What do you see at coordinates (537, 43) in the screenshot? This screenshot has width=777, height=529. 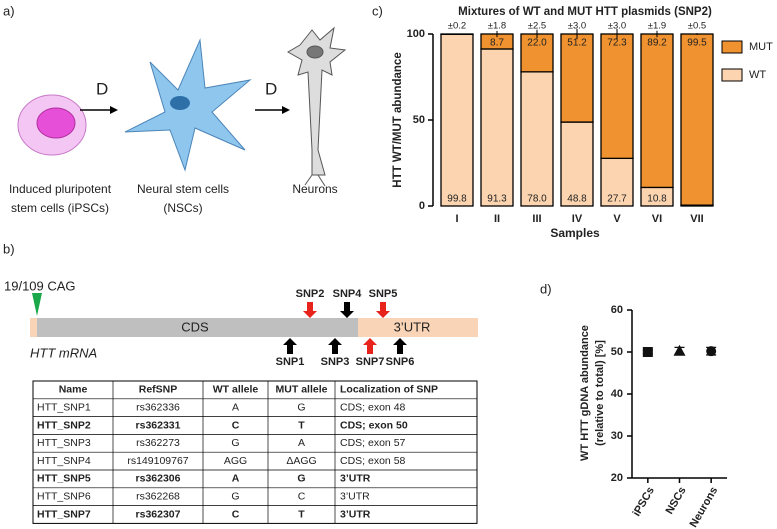 I see `value-label: 22.0` at bounding box center [537, 43].